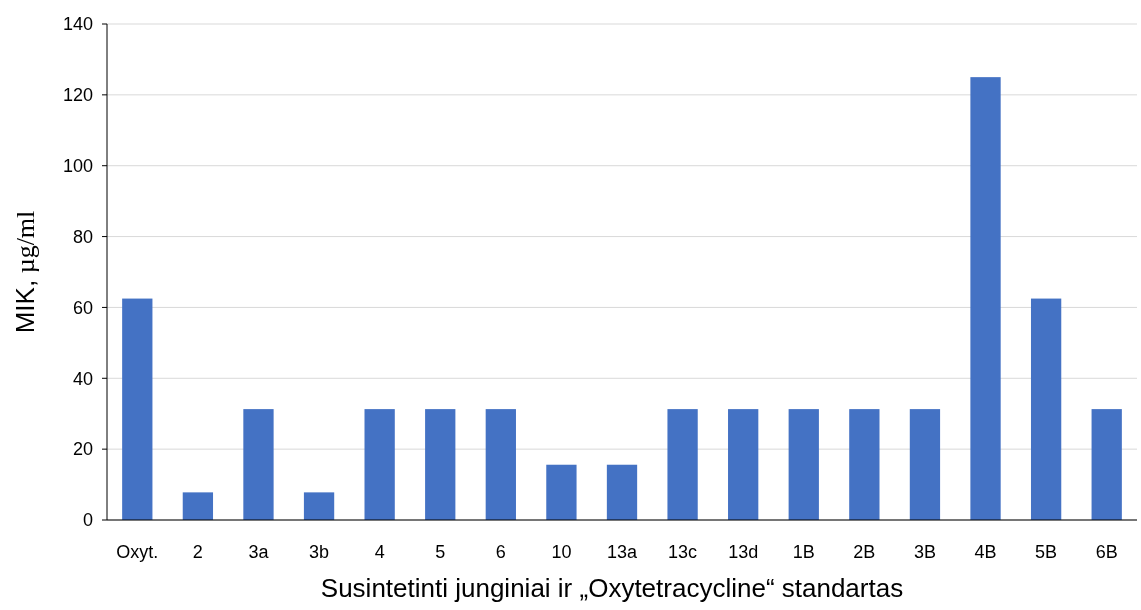 Image resolution: width=1141 pixels, height=610 pixels. Describe the element at coordinates (500, 552) in the screenshot. I see `x-tick-label: 6` at that location.